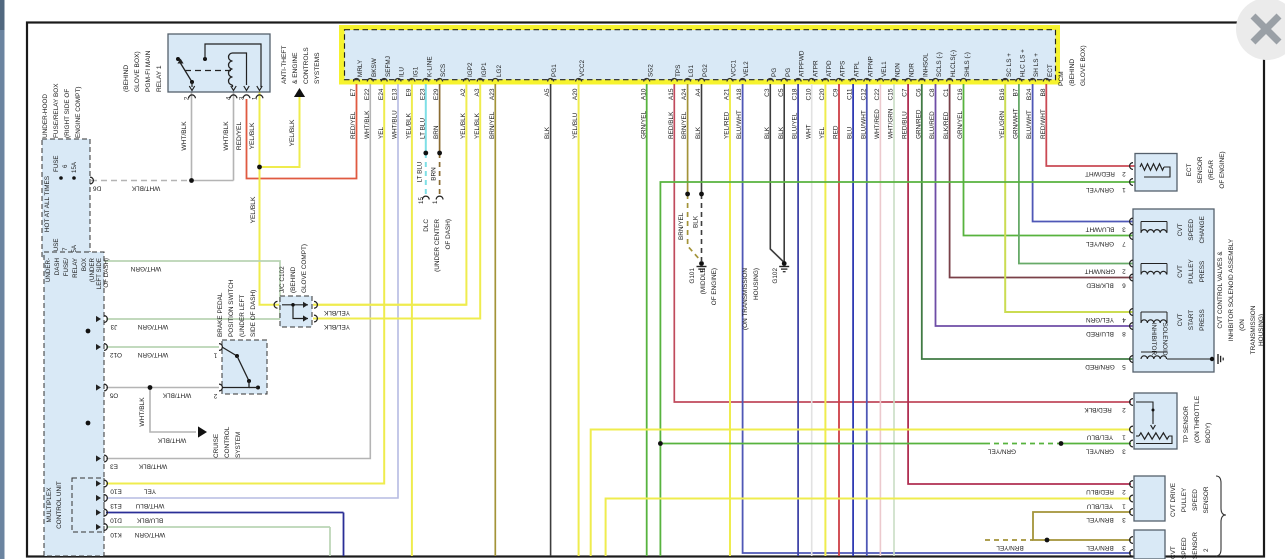 Image resolution: width=1285 pixels, height=559 pixels. I want to click on svg-text: YEL/BLU, so click(1099, 437).